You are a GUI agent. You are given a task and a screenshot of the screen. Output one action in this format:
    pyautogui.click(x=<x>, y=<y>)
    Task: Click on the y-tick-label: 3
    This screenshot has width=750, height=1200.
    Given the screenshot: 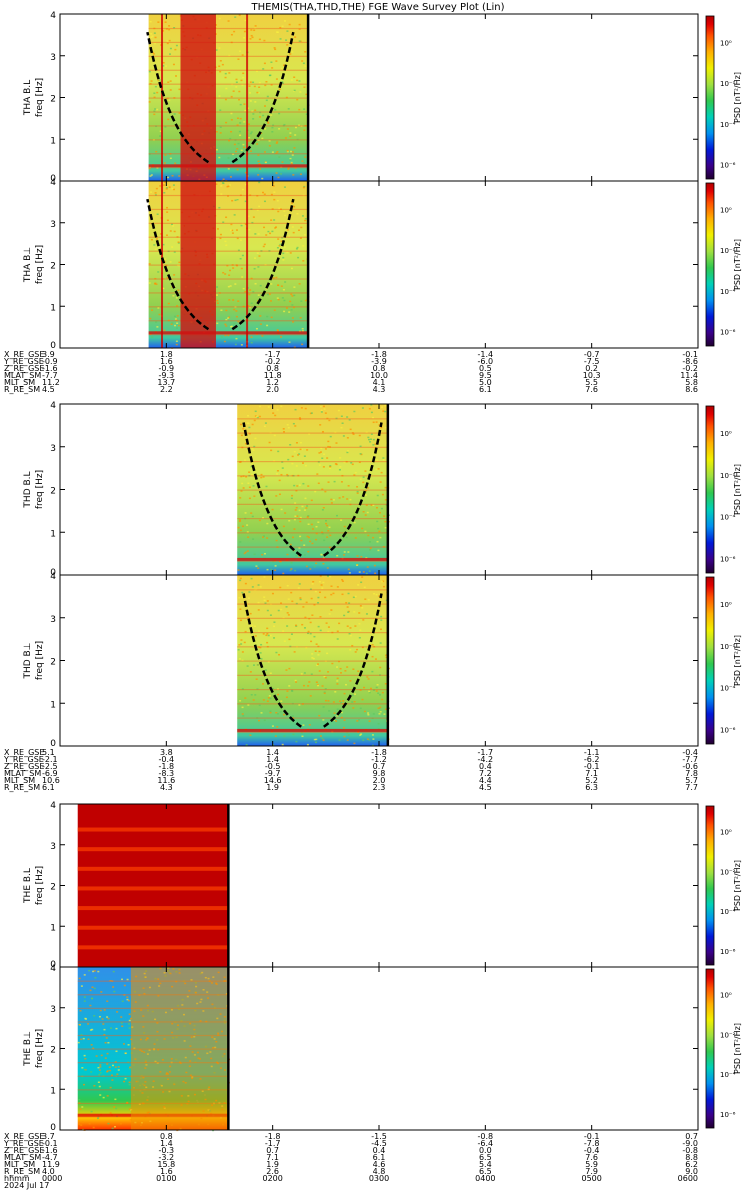 What is the action you would take?
    pyautogui.click(x=53, y=449)
    